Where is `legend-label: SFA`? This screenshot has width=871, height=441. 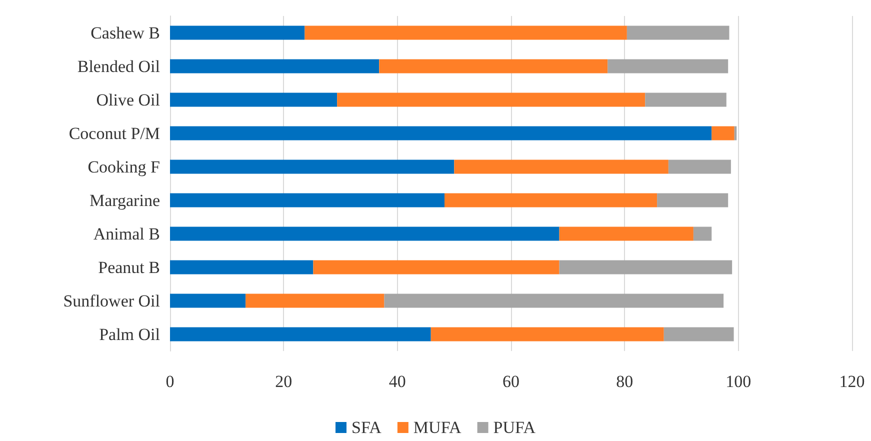 legend-label: SFA is located at coordinates (367, 427).